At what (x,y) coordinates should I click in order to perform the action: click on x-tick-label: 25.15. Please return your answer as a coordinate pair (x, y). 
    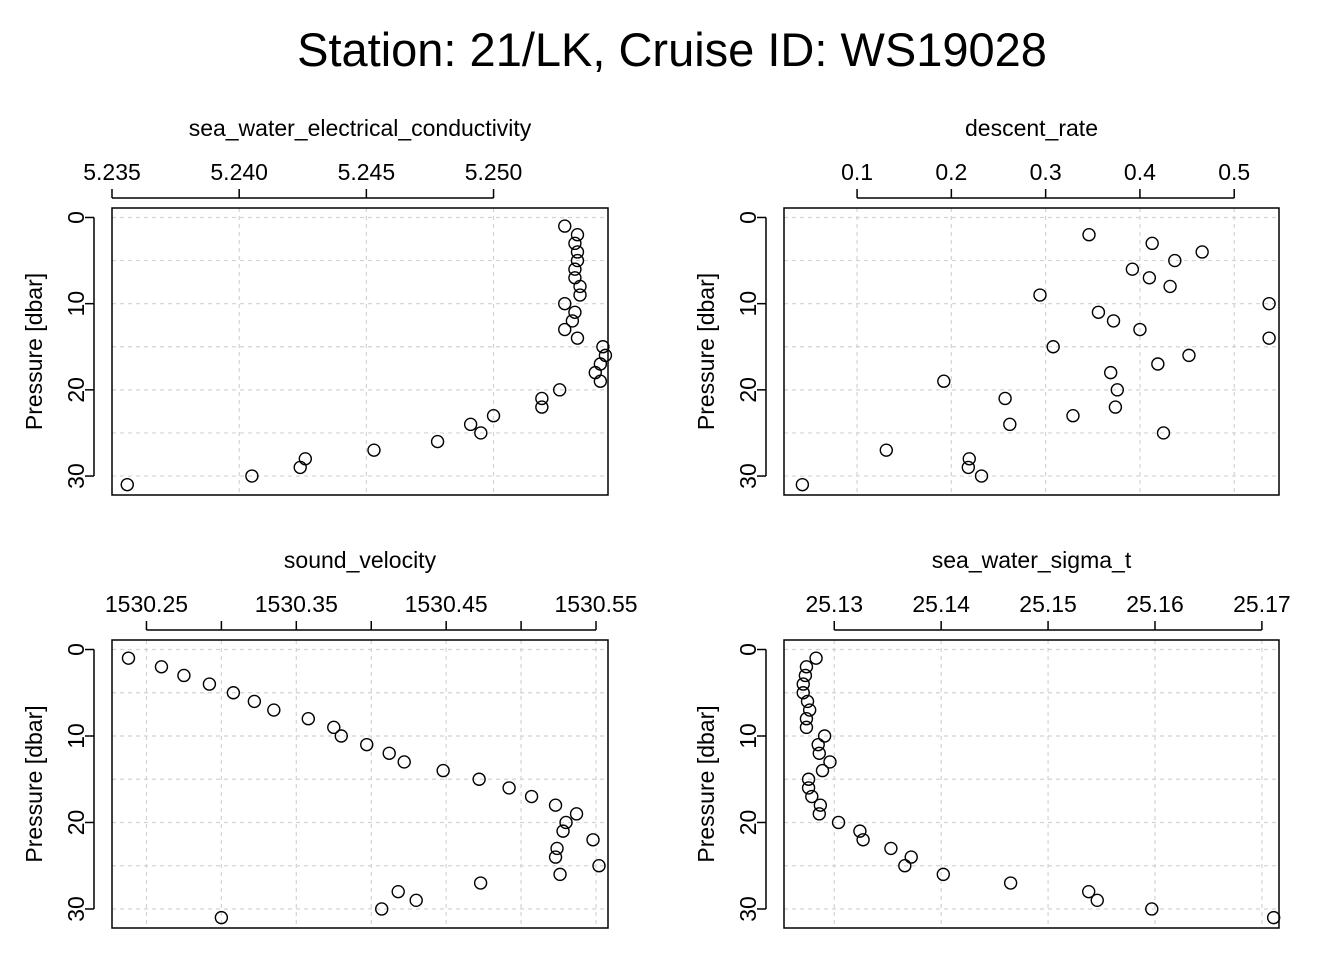
    Looking at the image, I should click on (1048, 604).